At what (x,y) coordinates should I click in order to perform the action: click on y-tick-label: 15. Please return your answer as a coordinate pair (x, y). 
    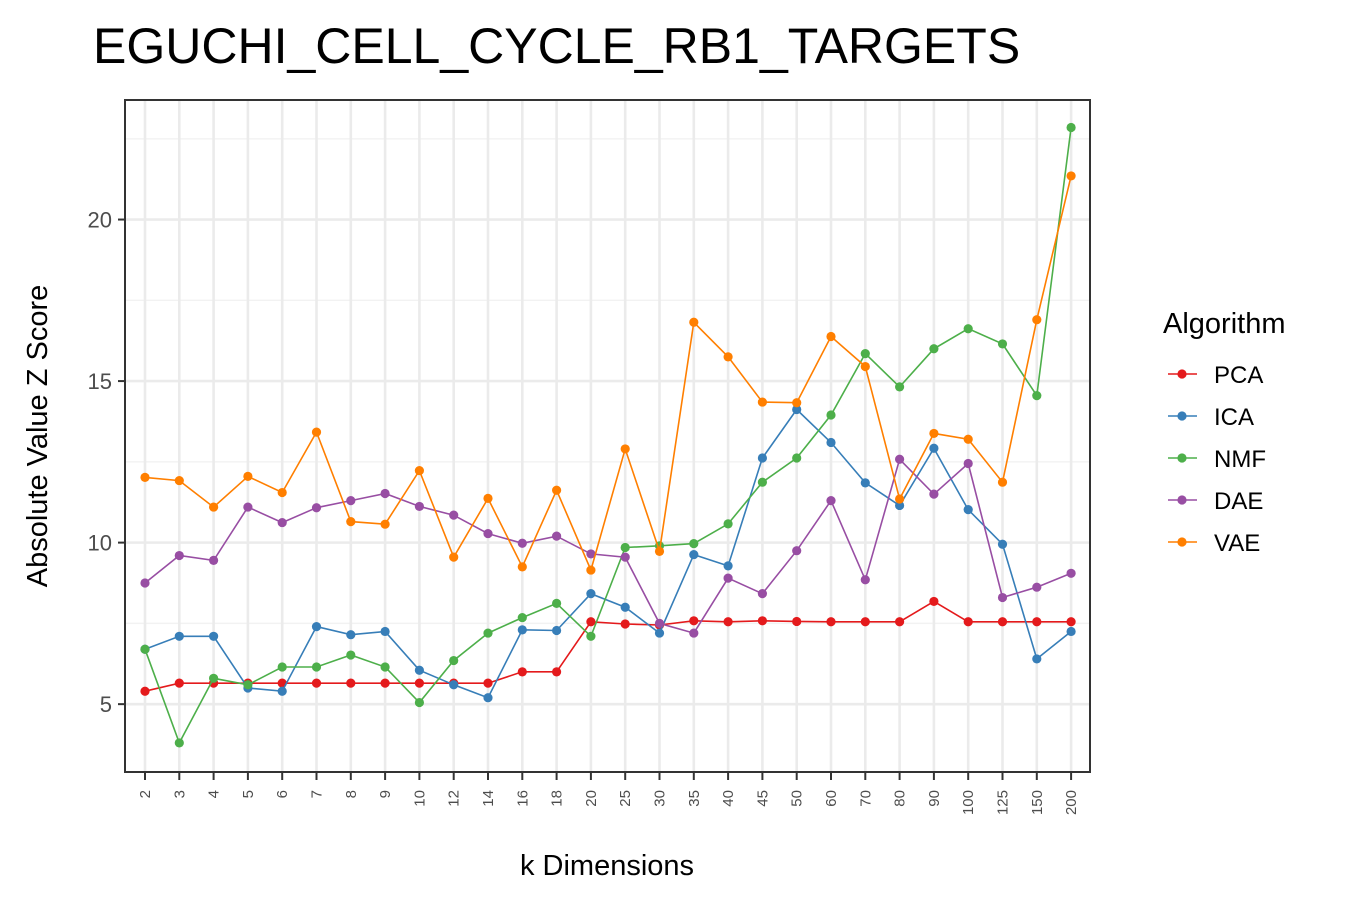
    Looking at the image, I should click on (100, 381).